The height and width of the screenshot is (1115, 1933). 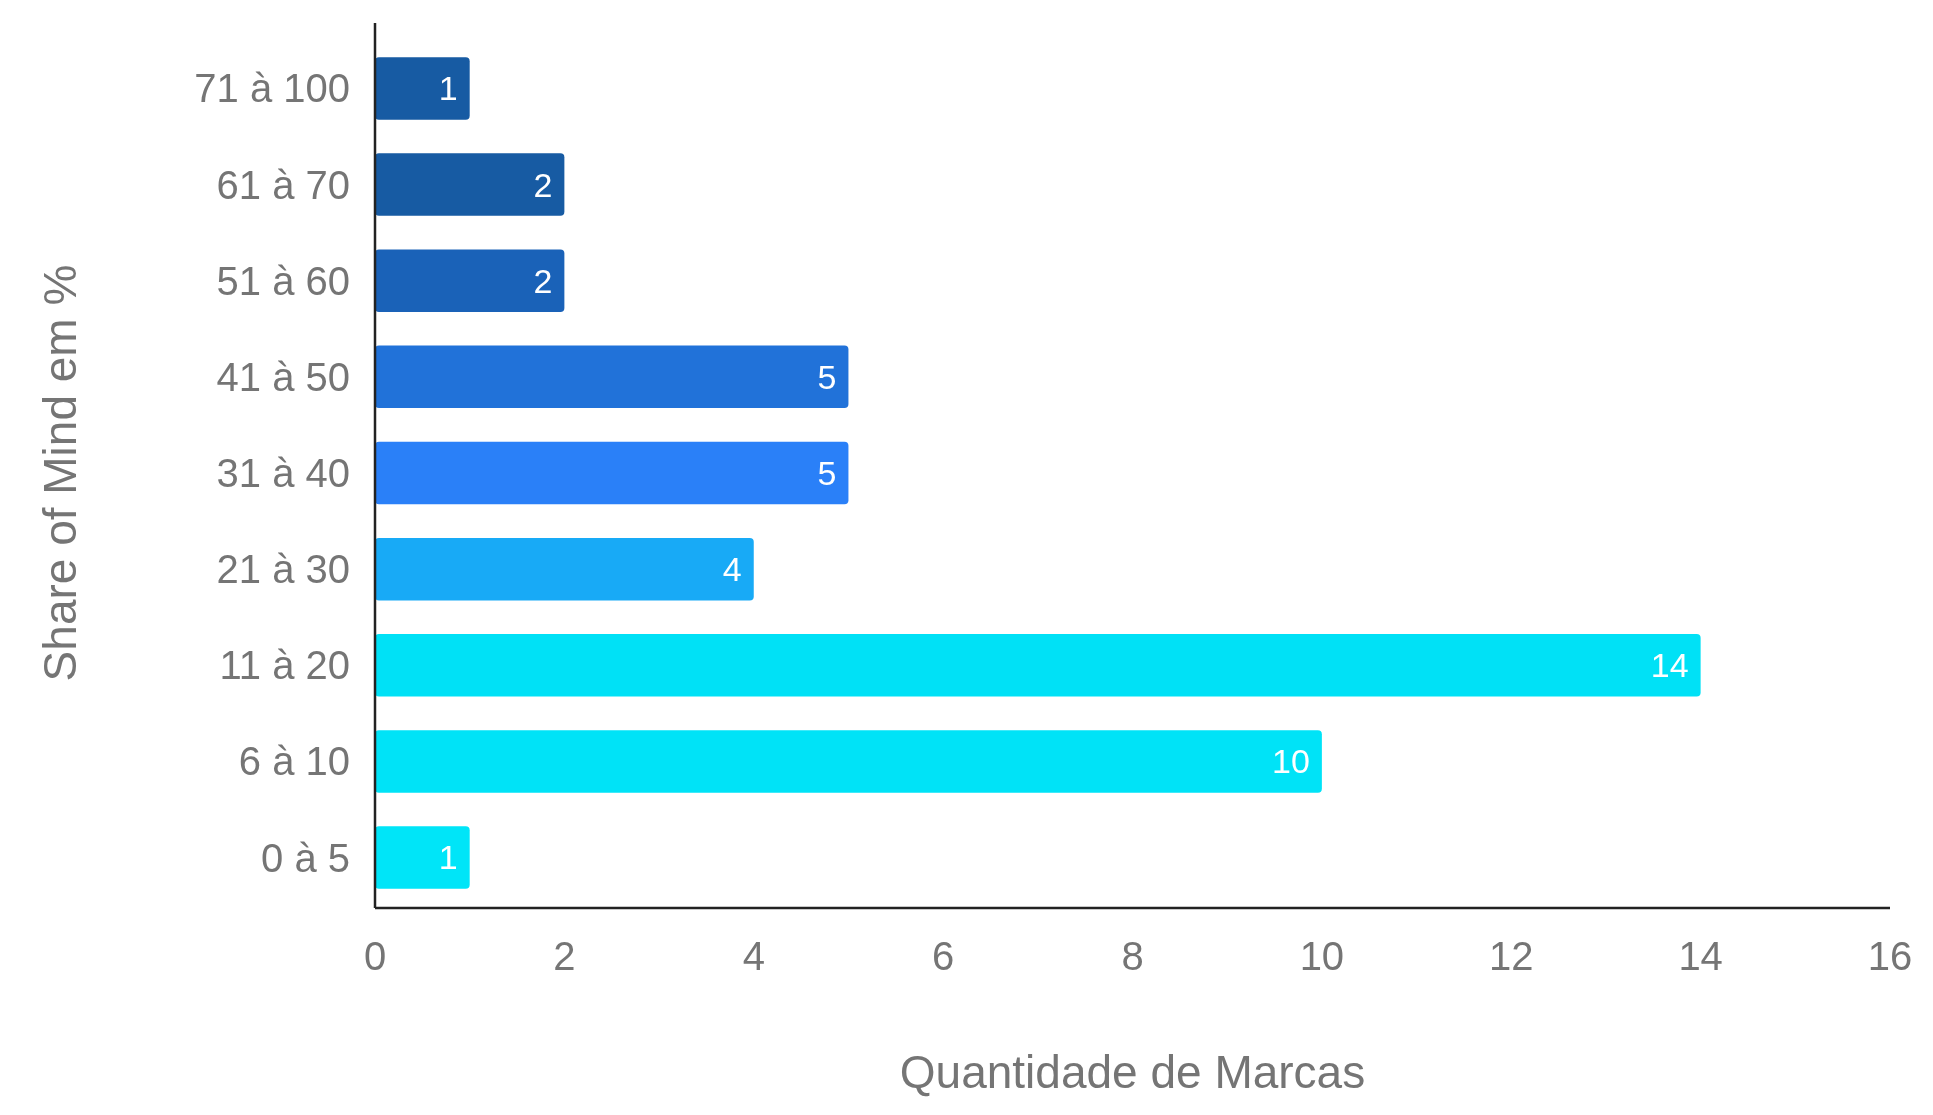 I want to click on x-tick-label: 16, so click(x=1890, y=956).